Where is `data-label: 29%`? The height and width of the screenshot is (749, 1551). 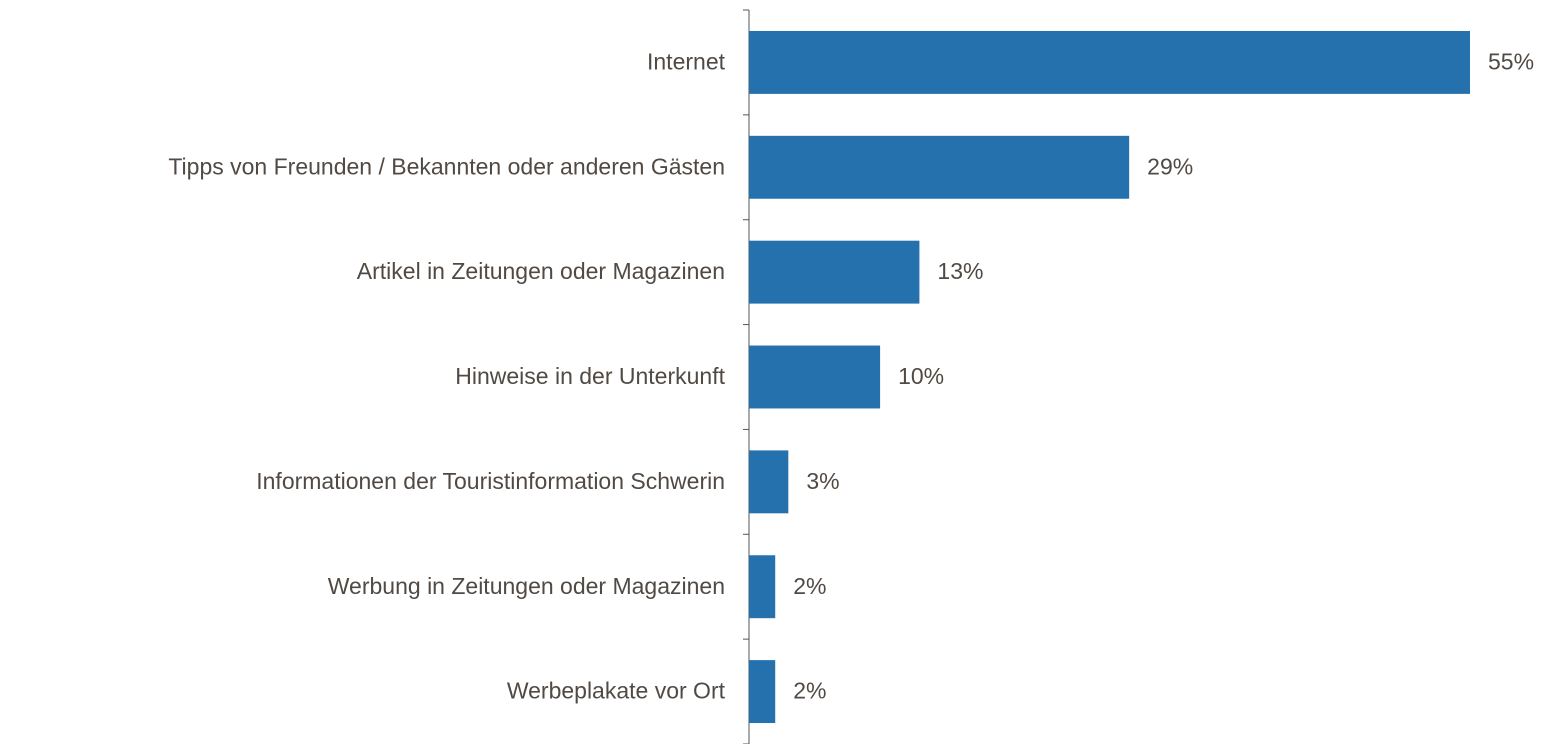
data-label: 29% is located at coordinates (1170, 166).